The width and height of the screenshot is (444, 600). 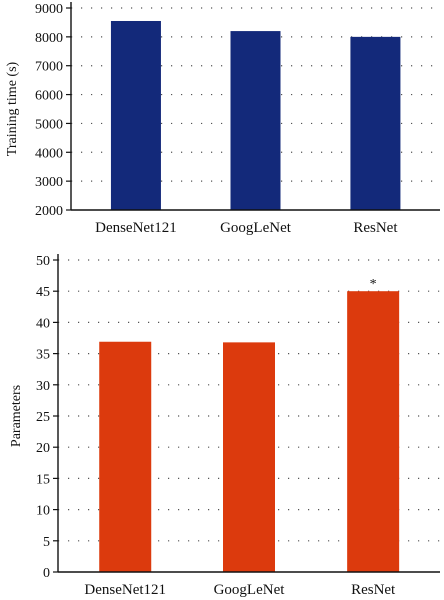 What do you see at coordinates (49, 211) in the screenshot?
I see `y-tick-label: 2000` at bounding box center [49, 211].